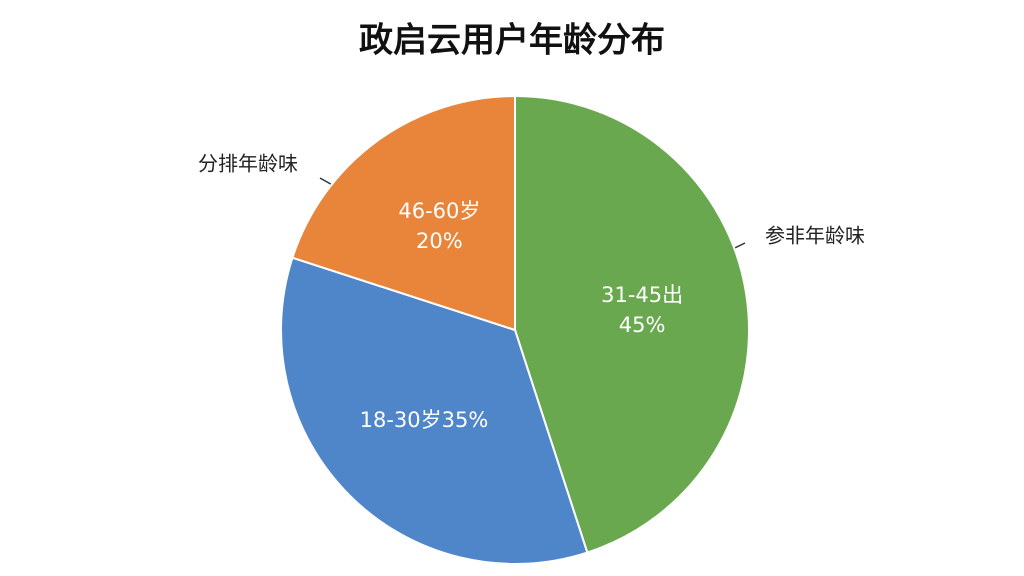 This screenshot has width=1024, height=576. What do you see at coordinates (248, 164) in the screenshot?
I see `annotation: 分排年龄味` at bounding box center [248, 164].